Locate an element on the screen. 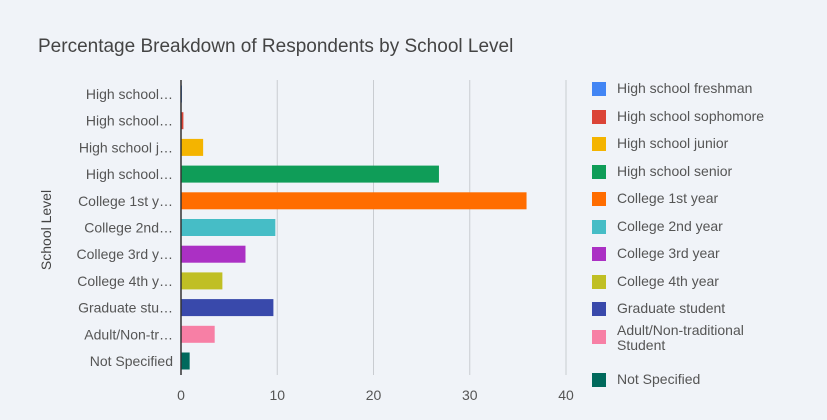  legend-label: High school senior is located at coordinates (675, 171).